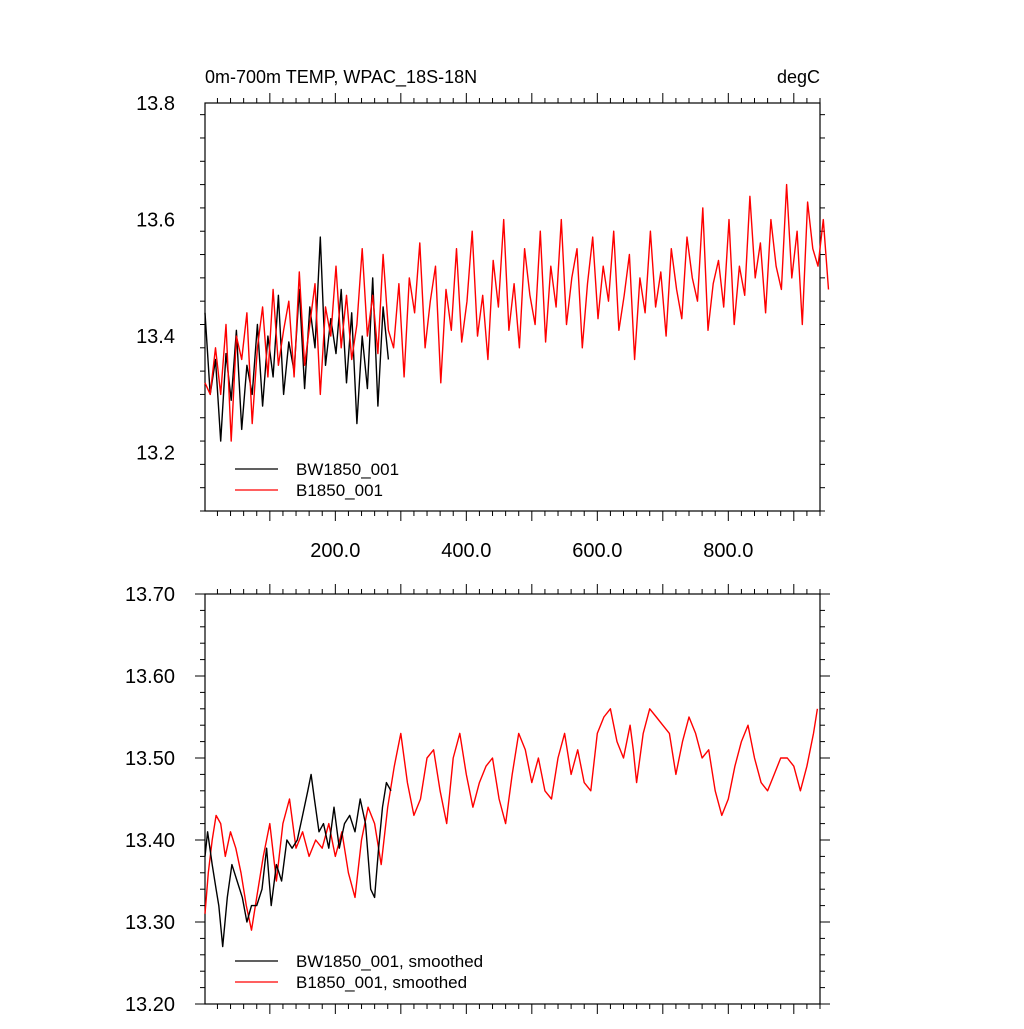 This screenshot has width=1024, height=1029. What do you see at coordinates (155, 104) in the screenshot?
I see `top-y-tick-label: 13.8` at bounding box center [155, 104].